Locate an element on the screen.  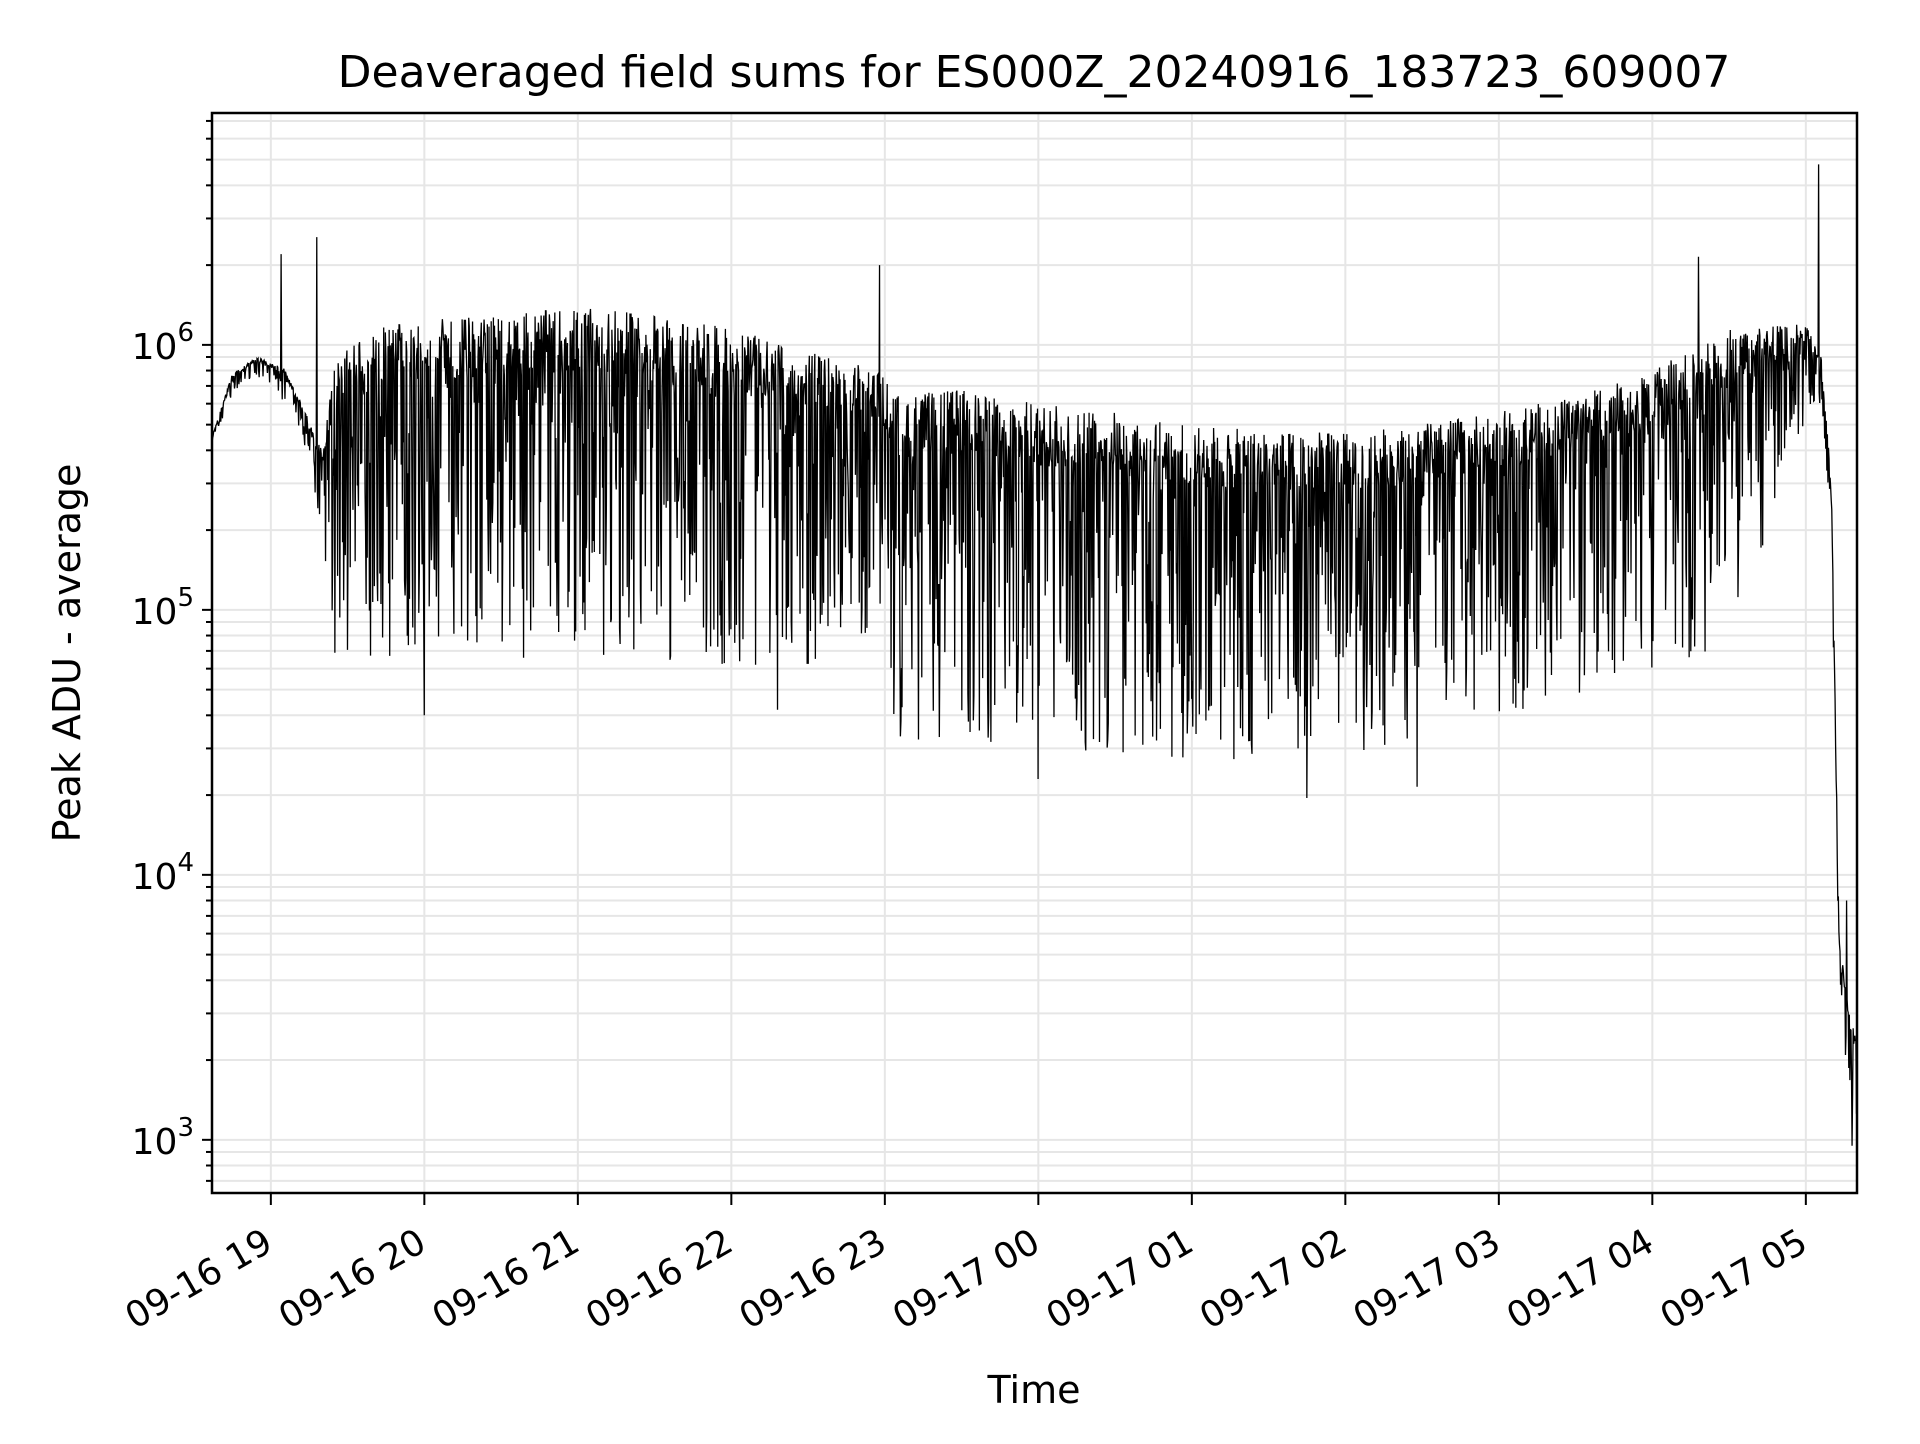
x-axis-label: Time is located at coordinates (1034, 1390).